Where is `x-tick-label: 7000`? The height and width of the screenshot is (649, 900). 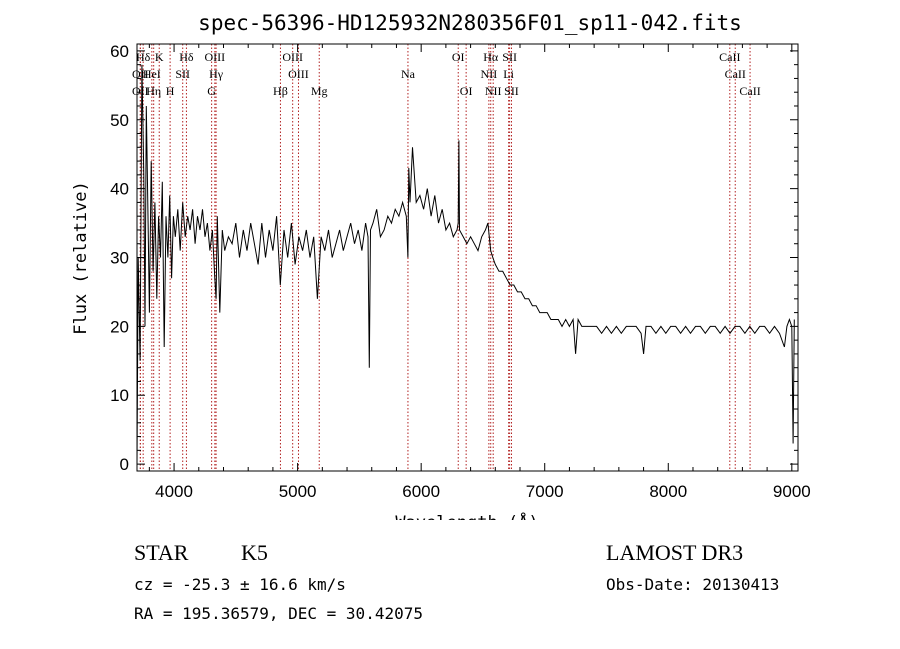 x-tick-label: 7000 is located at coordinates (545, 491).